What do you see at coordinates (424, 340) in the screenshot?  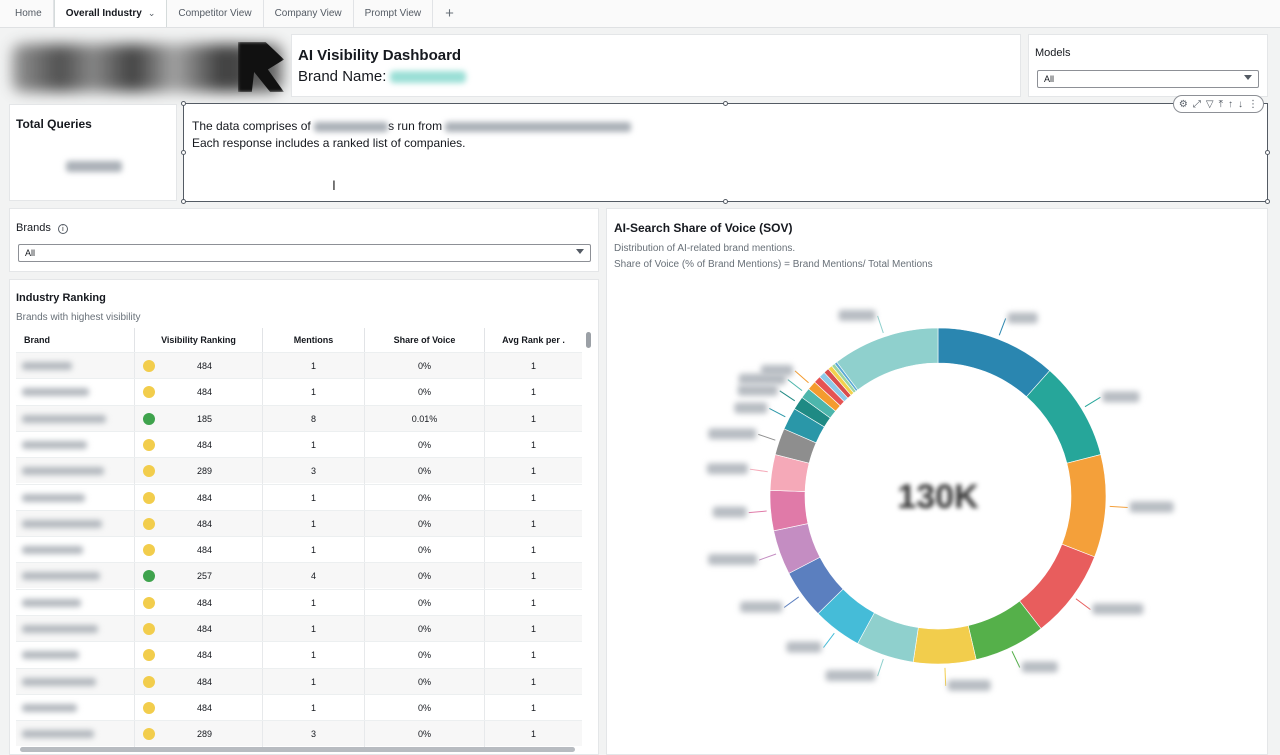 I see `column-header-share-of-voice: Share of Voice` at bounding box center [424, 340].